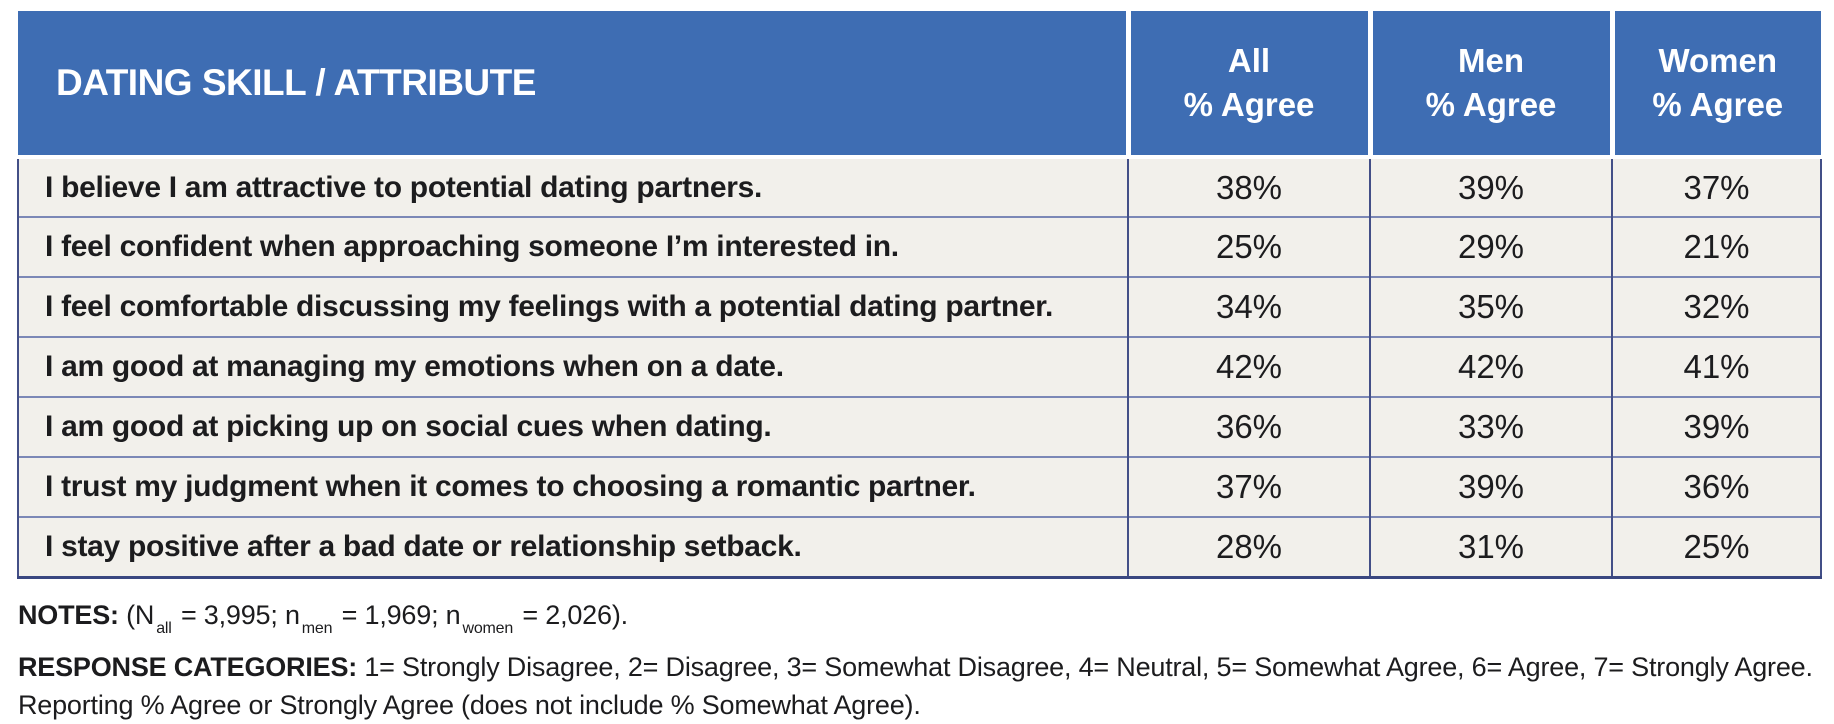  I want to click on value-cell-all: 37%, so click(1248, 486).